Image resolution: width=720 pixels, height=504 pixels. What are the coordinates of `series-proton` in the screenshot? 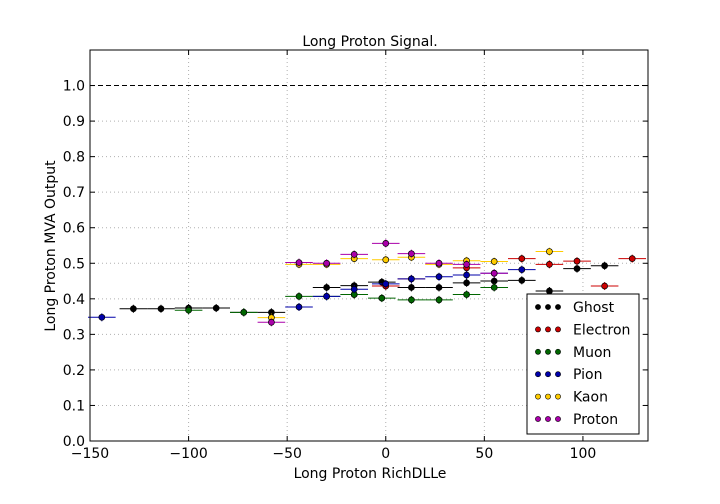 It's located at (383, 283).